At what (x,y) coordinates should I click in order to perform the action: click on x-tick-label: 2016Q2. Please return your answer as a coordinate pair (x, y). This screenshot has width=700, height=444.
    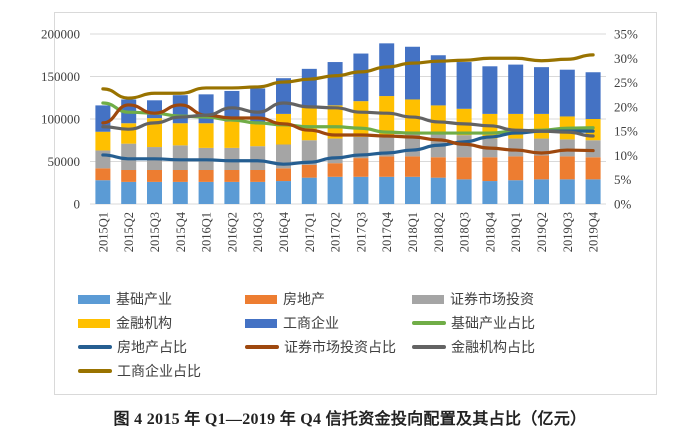
    Looking at the image, I should click on (232, 232).